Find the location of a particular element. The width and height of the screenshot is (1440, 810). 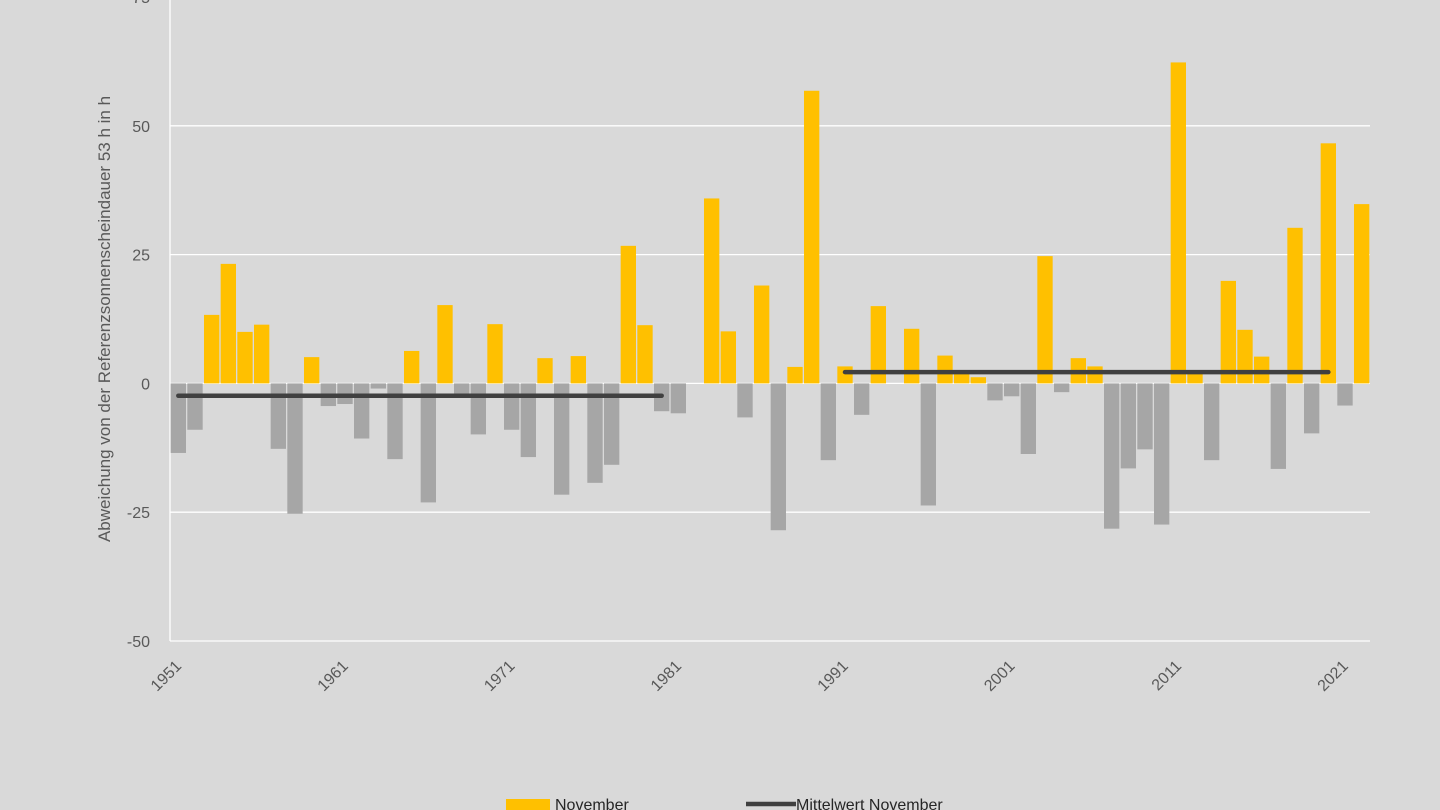

legend: November Mittelwert November is located at coordinates (724, 803).